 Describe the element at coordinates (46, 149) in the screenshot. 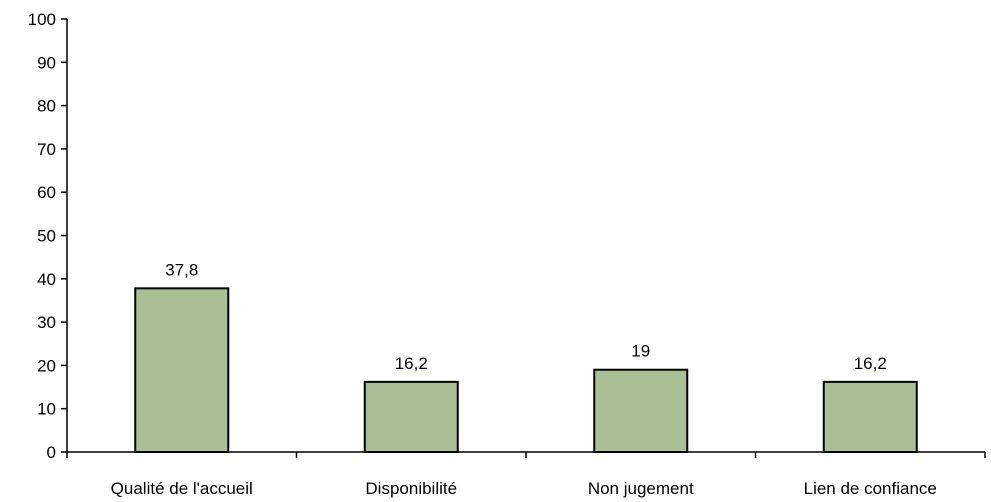

I see `y-tick-label: 70` at that location.